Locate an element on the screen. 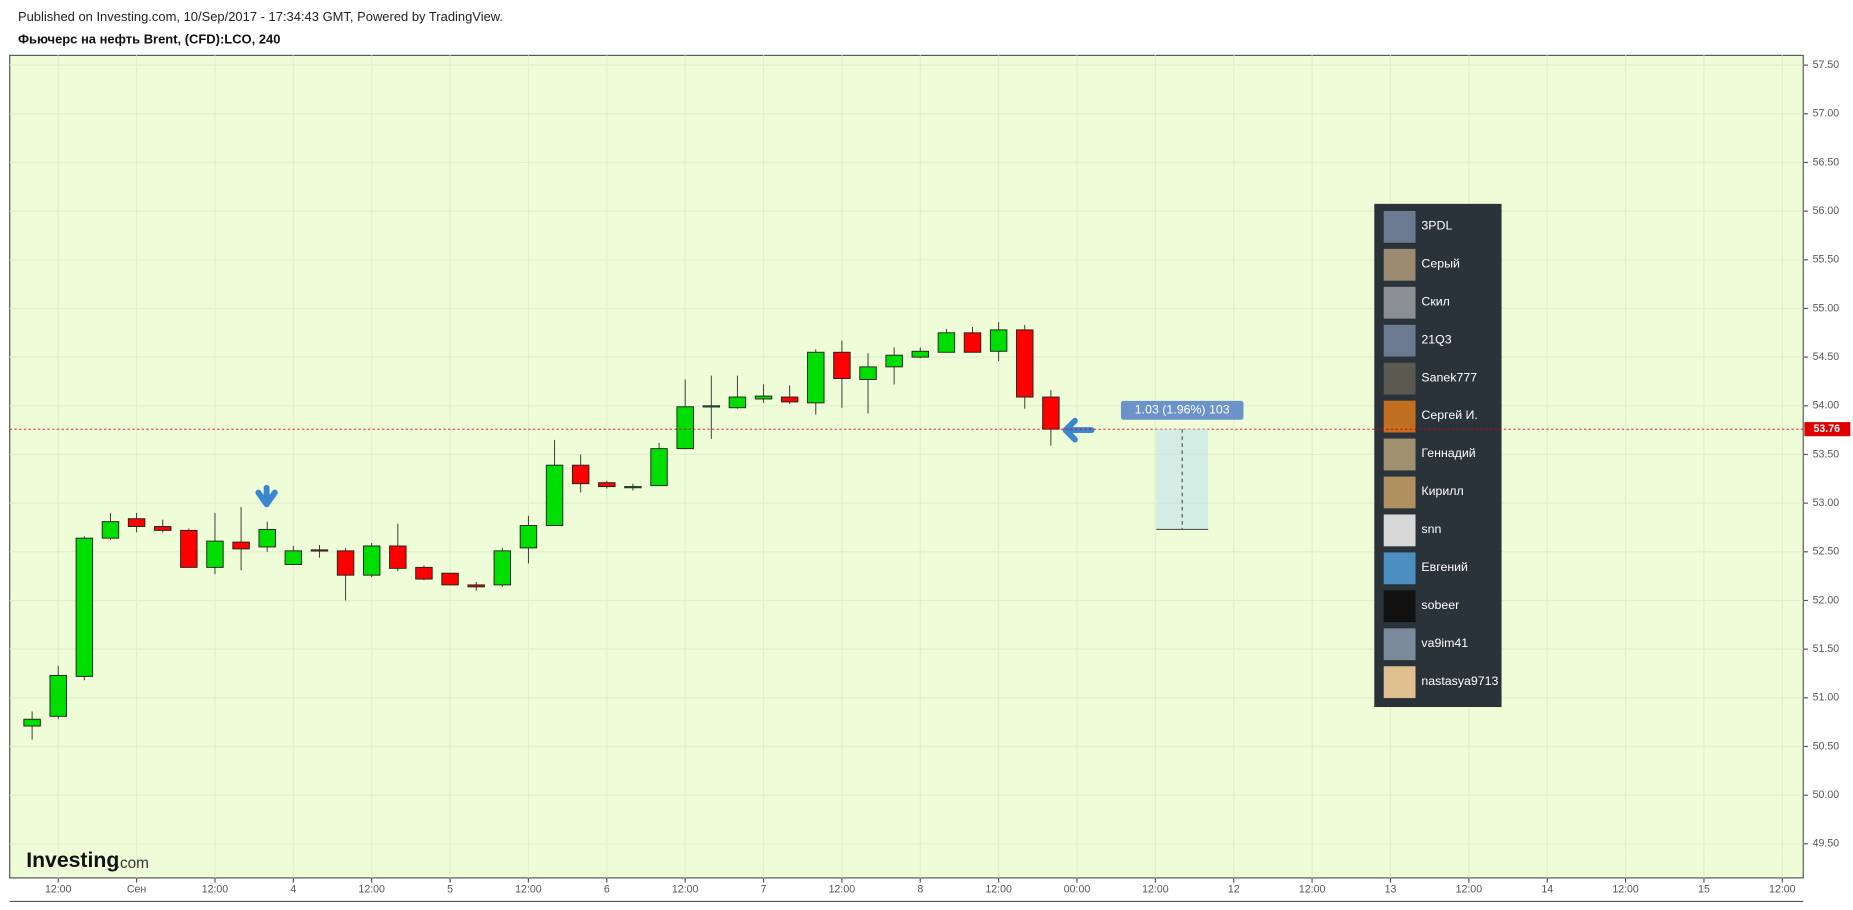 Image resolution: width=1853 pixels, height=910 pixels. user-name: va9im41 is located at coordinates (1444, 643).